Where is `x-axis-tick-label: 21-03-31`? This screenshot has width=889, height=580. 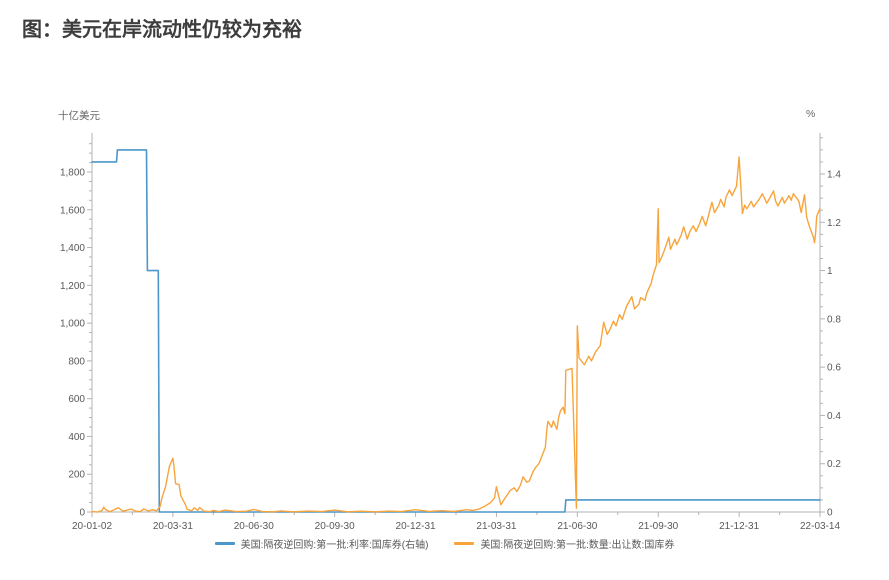
x-axis-tick-label: 21-03-31 is located at coordinates (496, 526).